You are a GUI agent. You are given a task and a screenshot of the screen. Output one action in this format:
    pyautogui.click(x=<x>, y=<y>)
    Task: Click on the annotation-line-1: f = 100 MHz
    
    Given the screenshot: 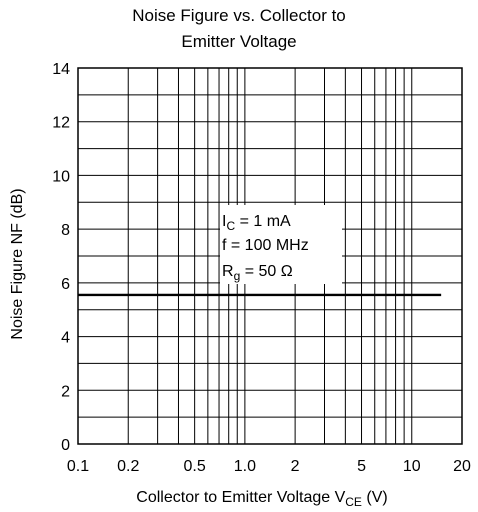 What is the action you would take?
    pyautogui.click(x=265, y=245)
    